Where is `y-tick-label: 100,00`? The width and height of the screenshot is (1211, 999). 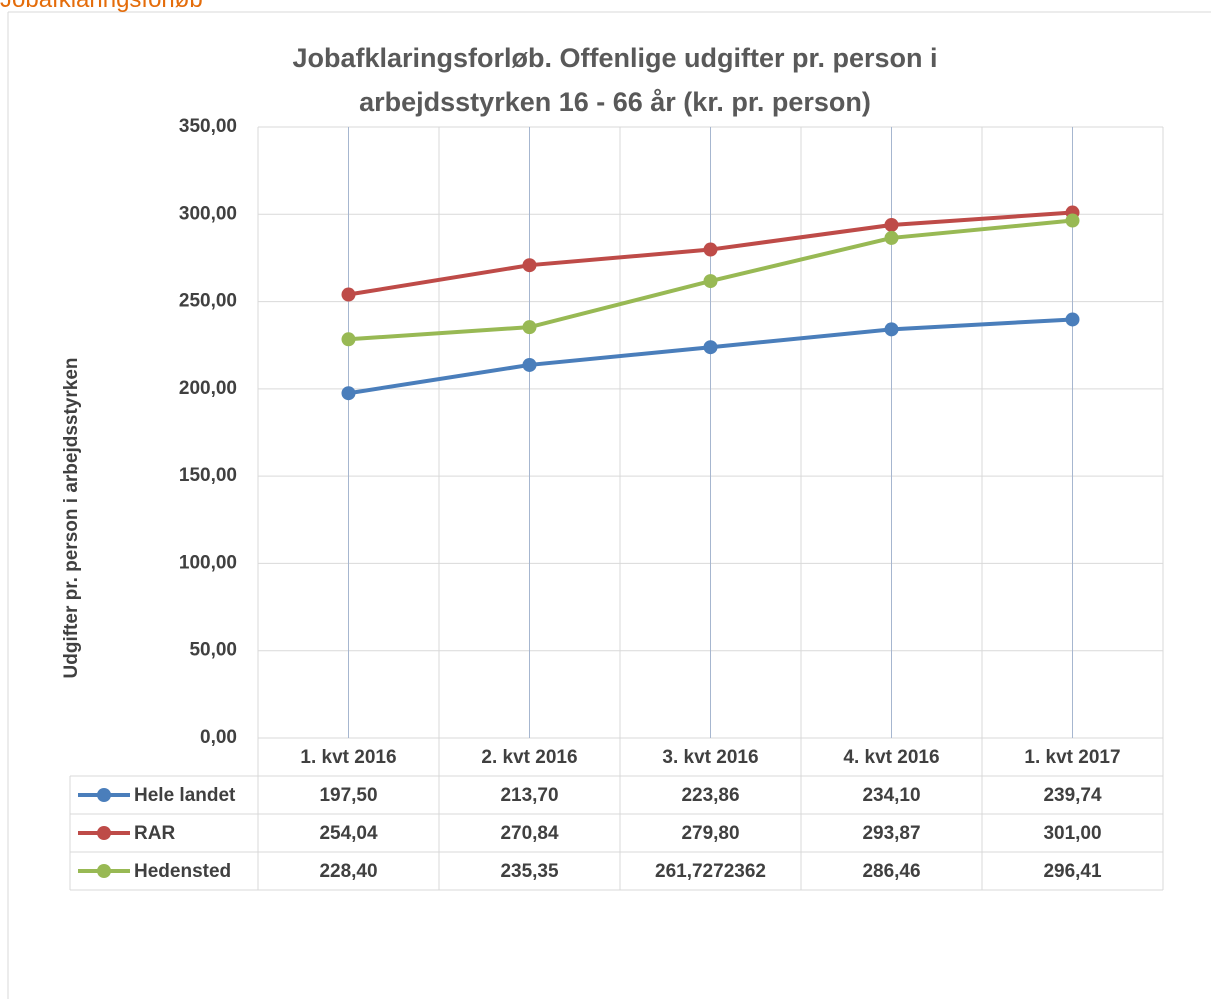
y-tick-label: 100,00 is located at coordinates (208, 562).